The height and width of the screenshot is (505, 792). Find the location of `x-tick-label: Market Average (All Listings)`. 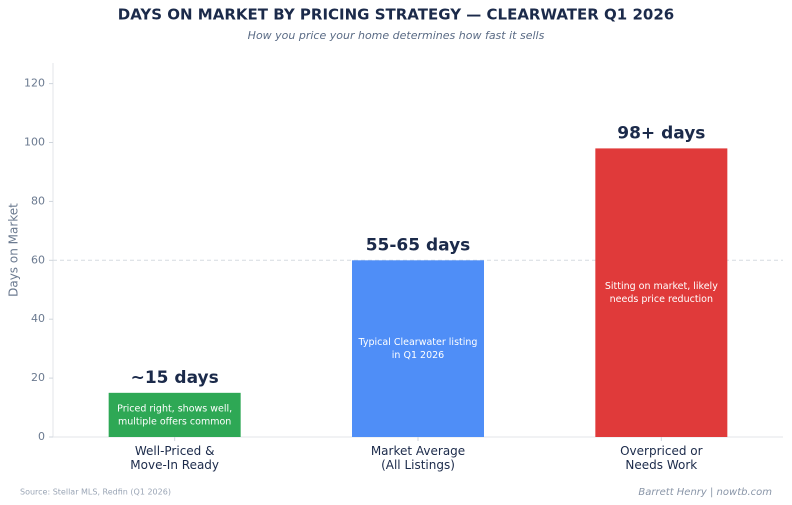

x-tick-label: Market Average (All Listings) is located at coordinates (418, 458).